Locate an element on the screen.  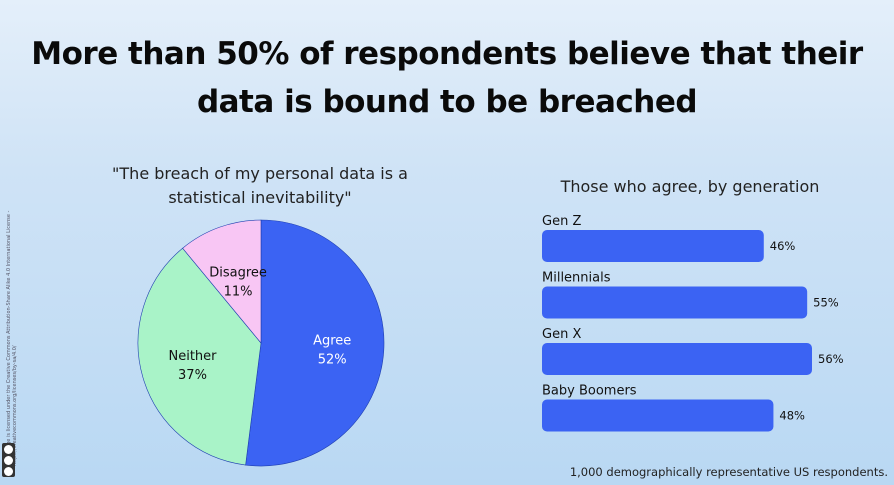
pie-label-disagree: Disagree is located at coordinates (238, 272).